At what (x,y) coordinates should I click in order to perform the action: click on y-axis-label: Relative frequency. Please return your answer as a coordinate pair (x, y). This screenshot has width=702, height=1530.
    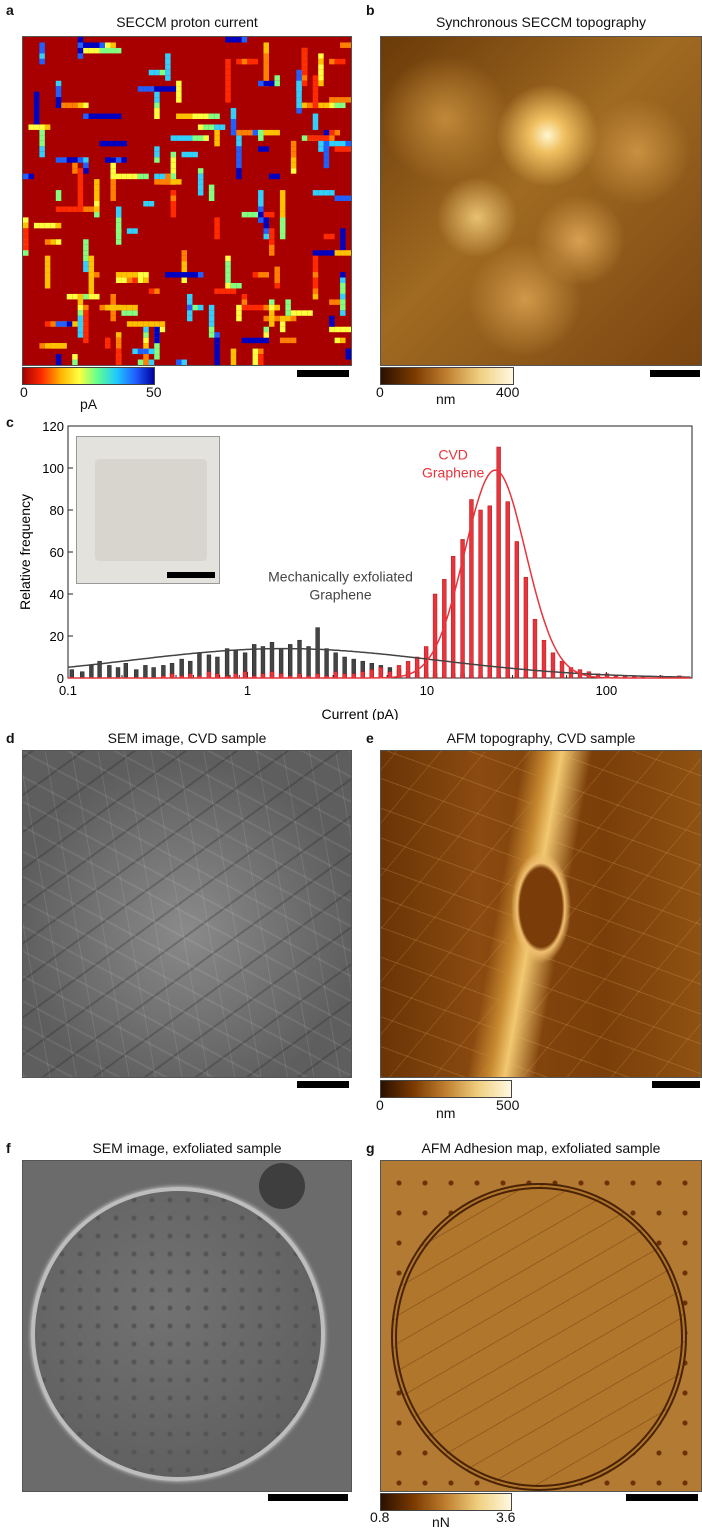
    Looking at the image, I should click on (25, 552).